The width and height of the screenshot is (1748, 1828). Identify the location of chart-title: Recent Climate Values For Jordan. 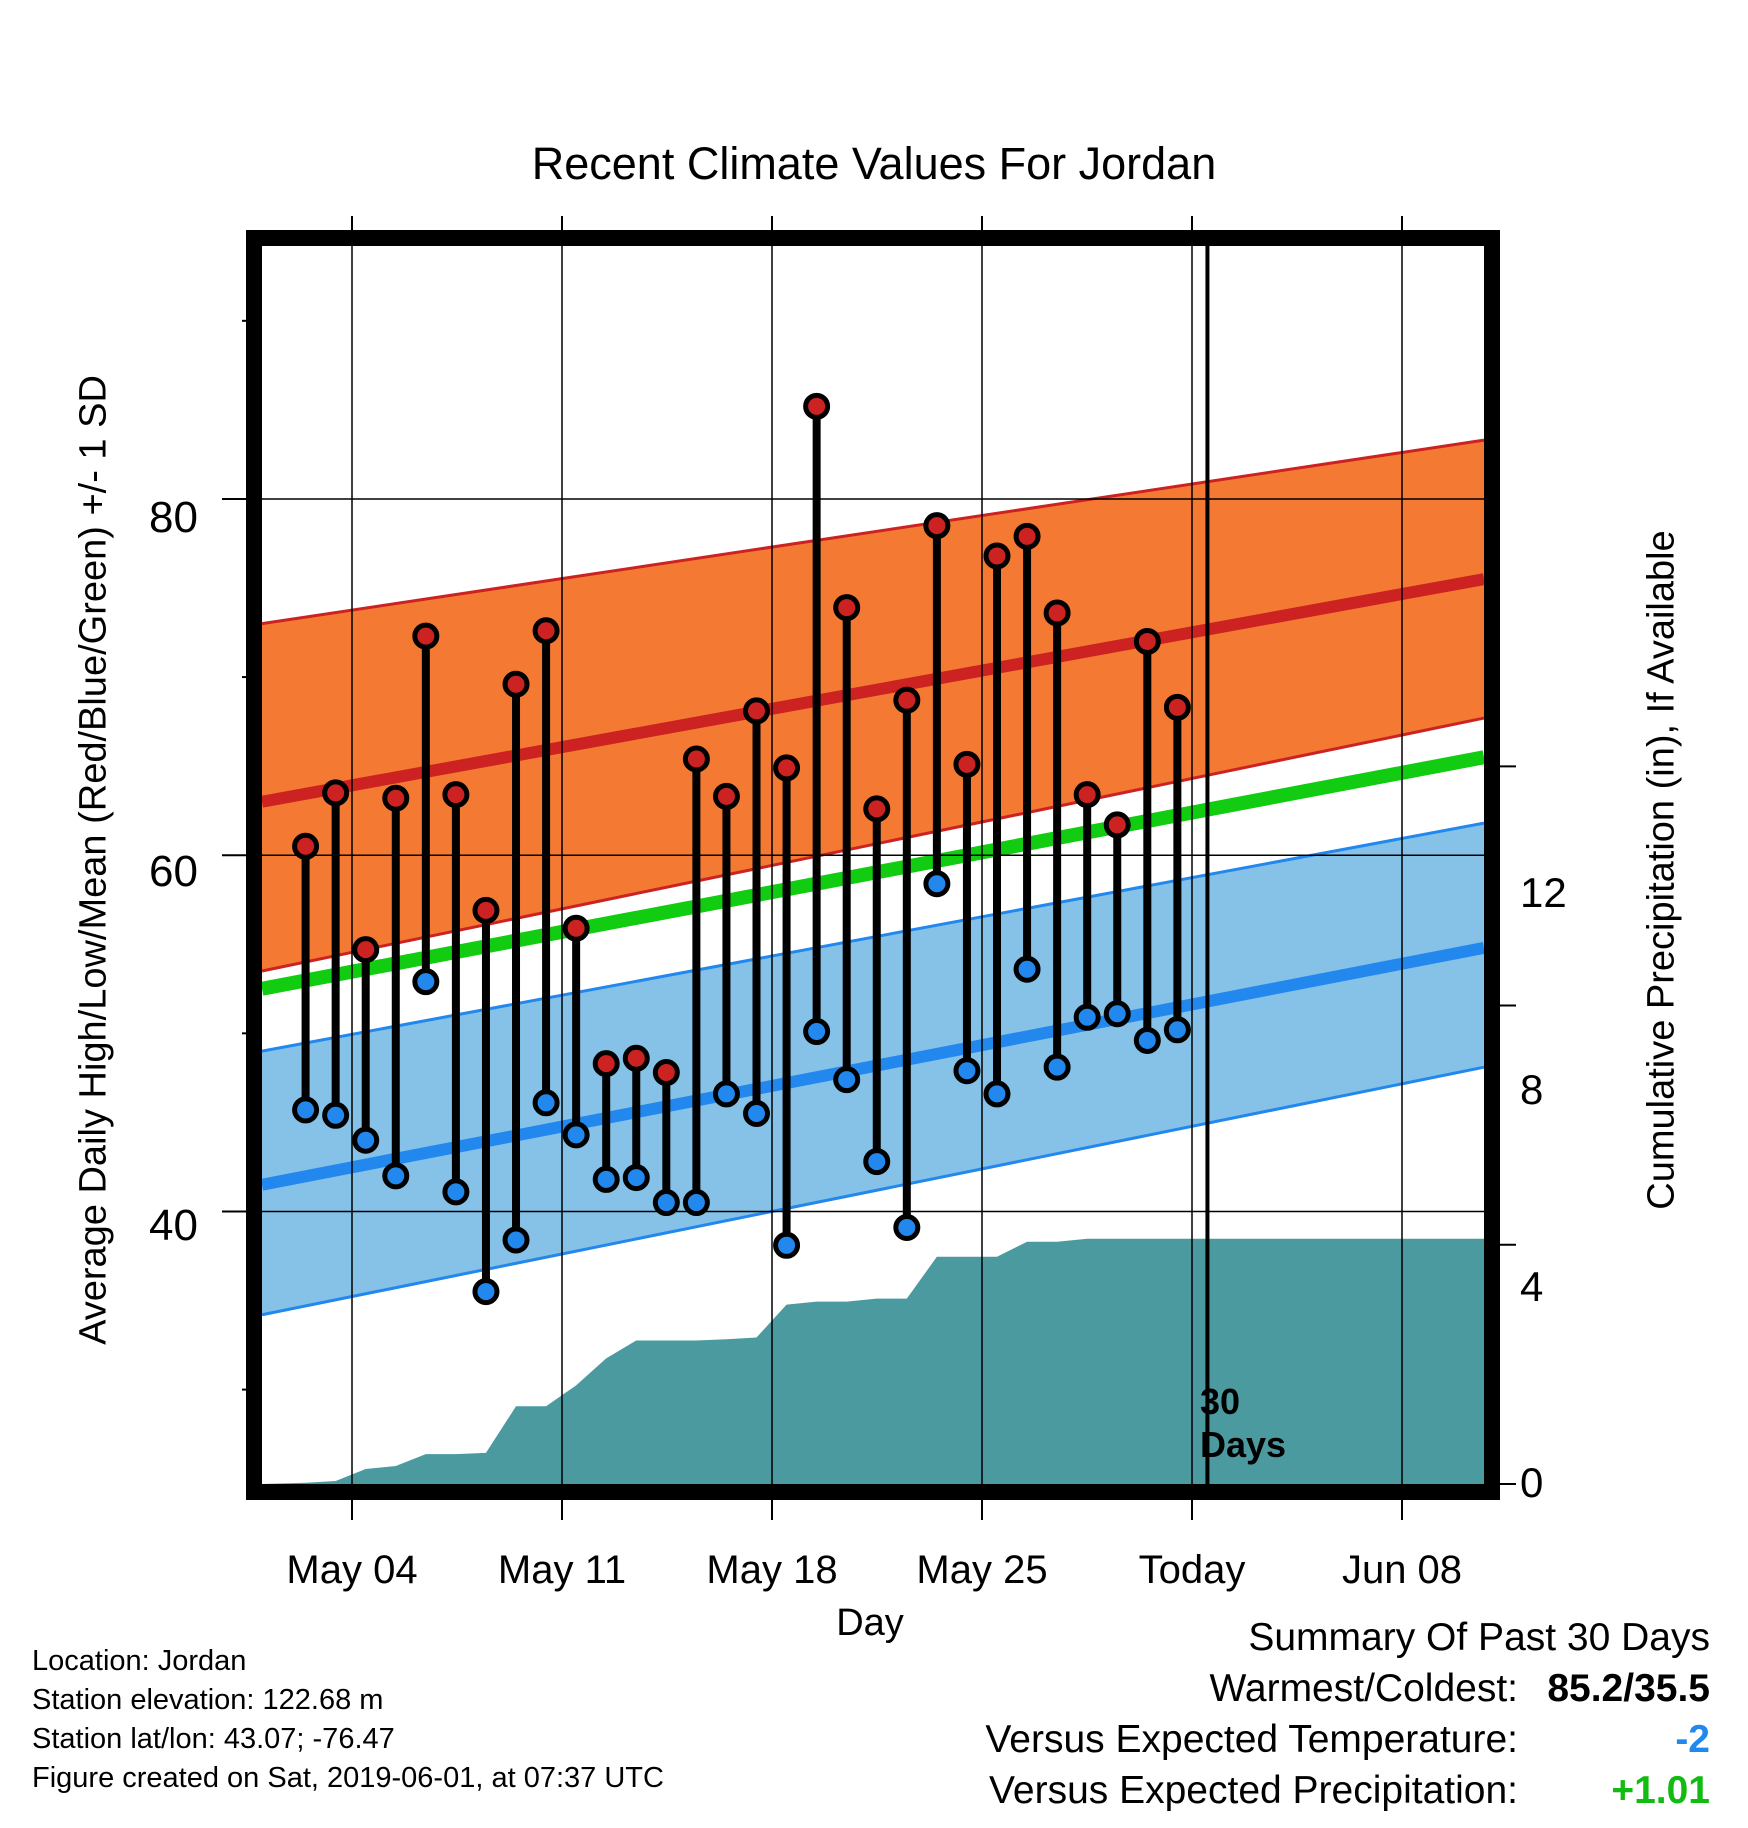
(874, 163).